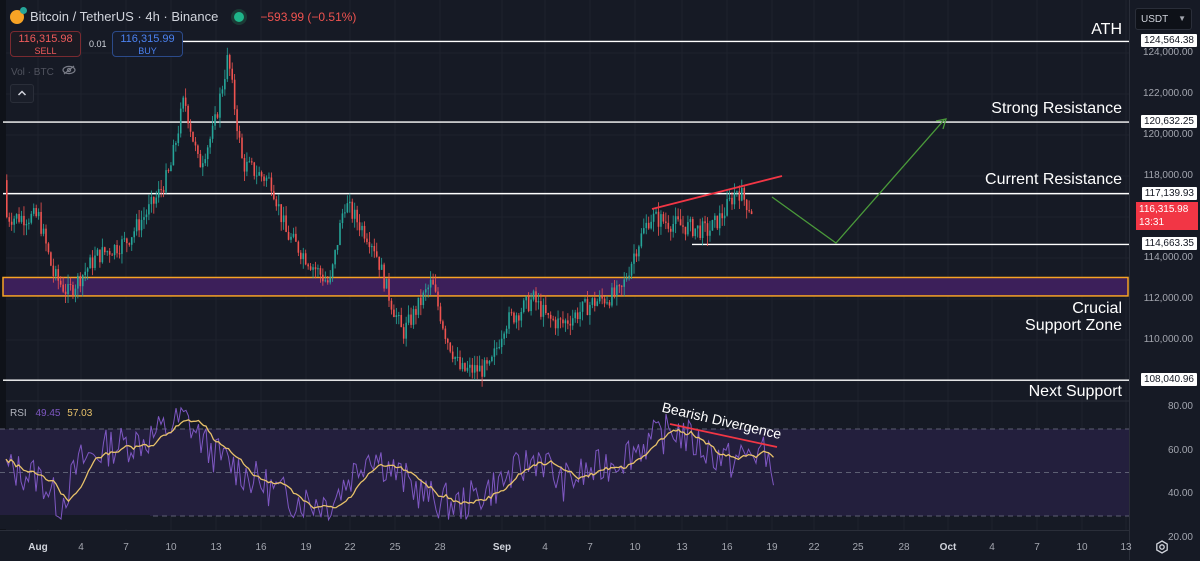  What do you see at coordinates (18, 413) in the screenshot?
I see `rsi-label: RSI` at bounding box center [18, 413].